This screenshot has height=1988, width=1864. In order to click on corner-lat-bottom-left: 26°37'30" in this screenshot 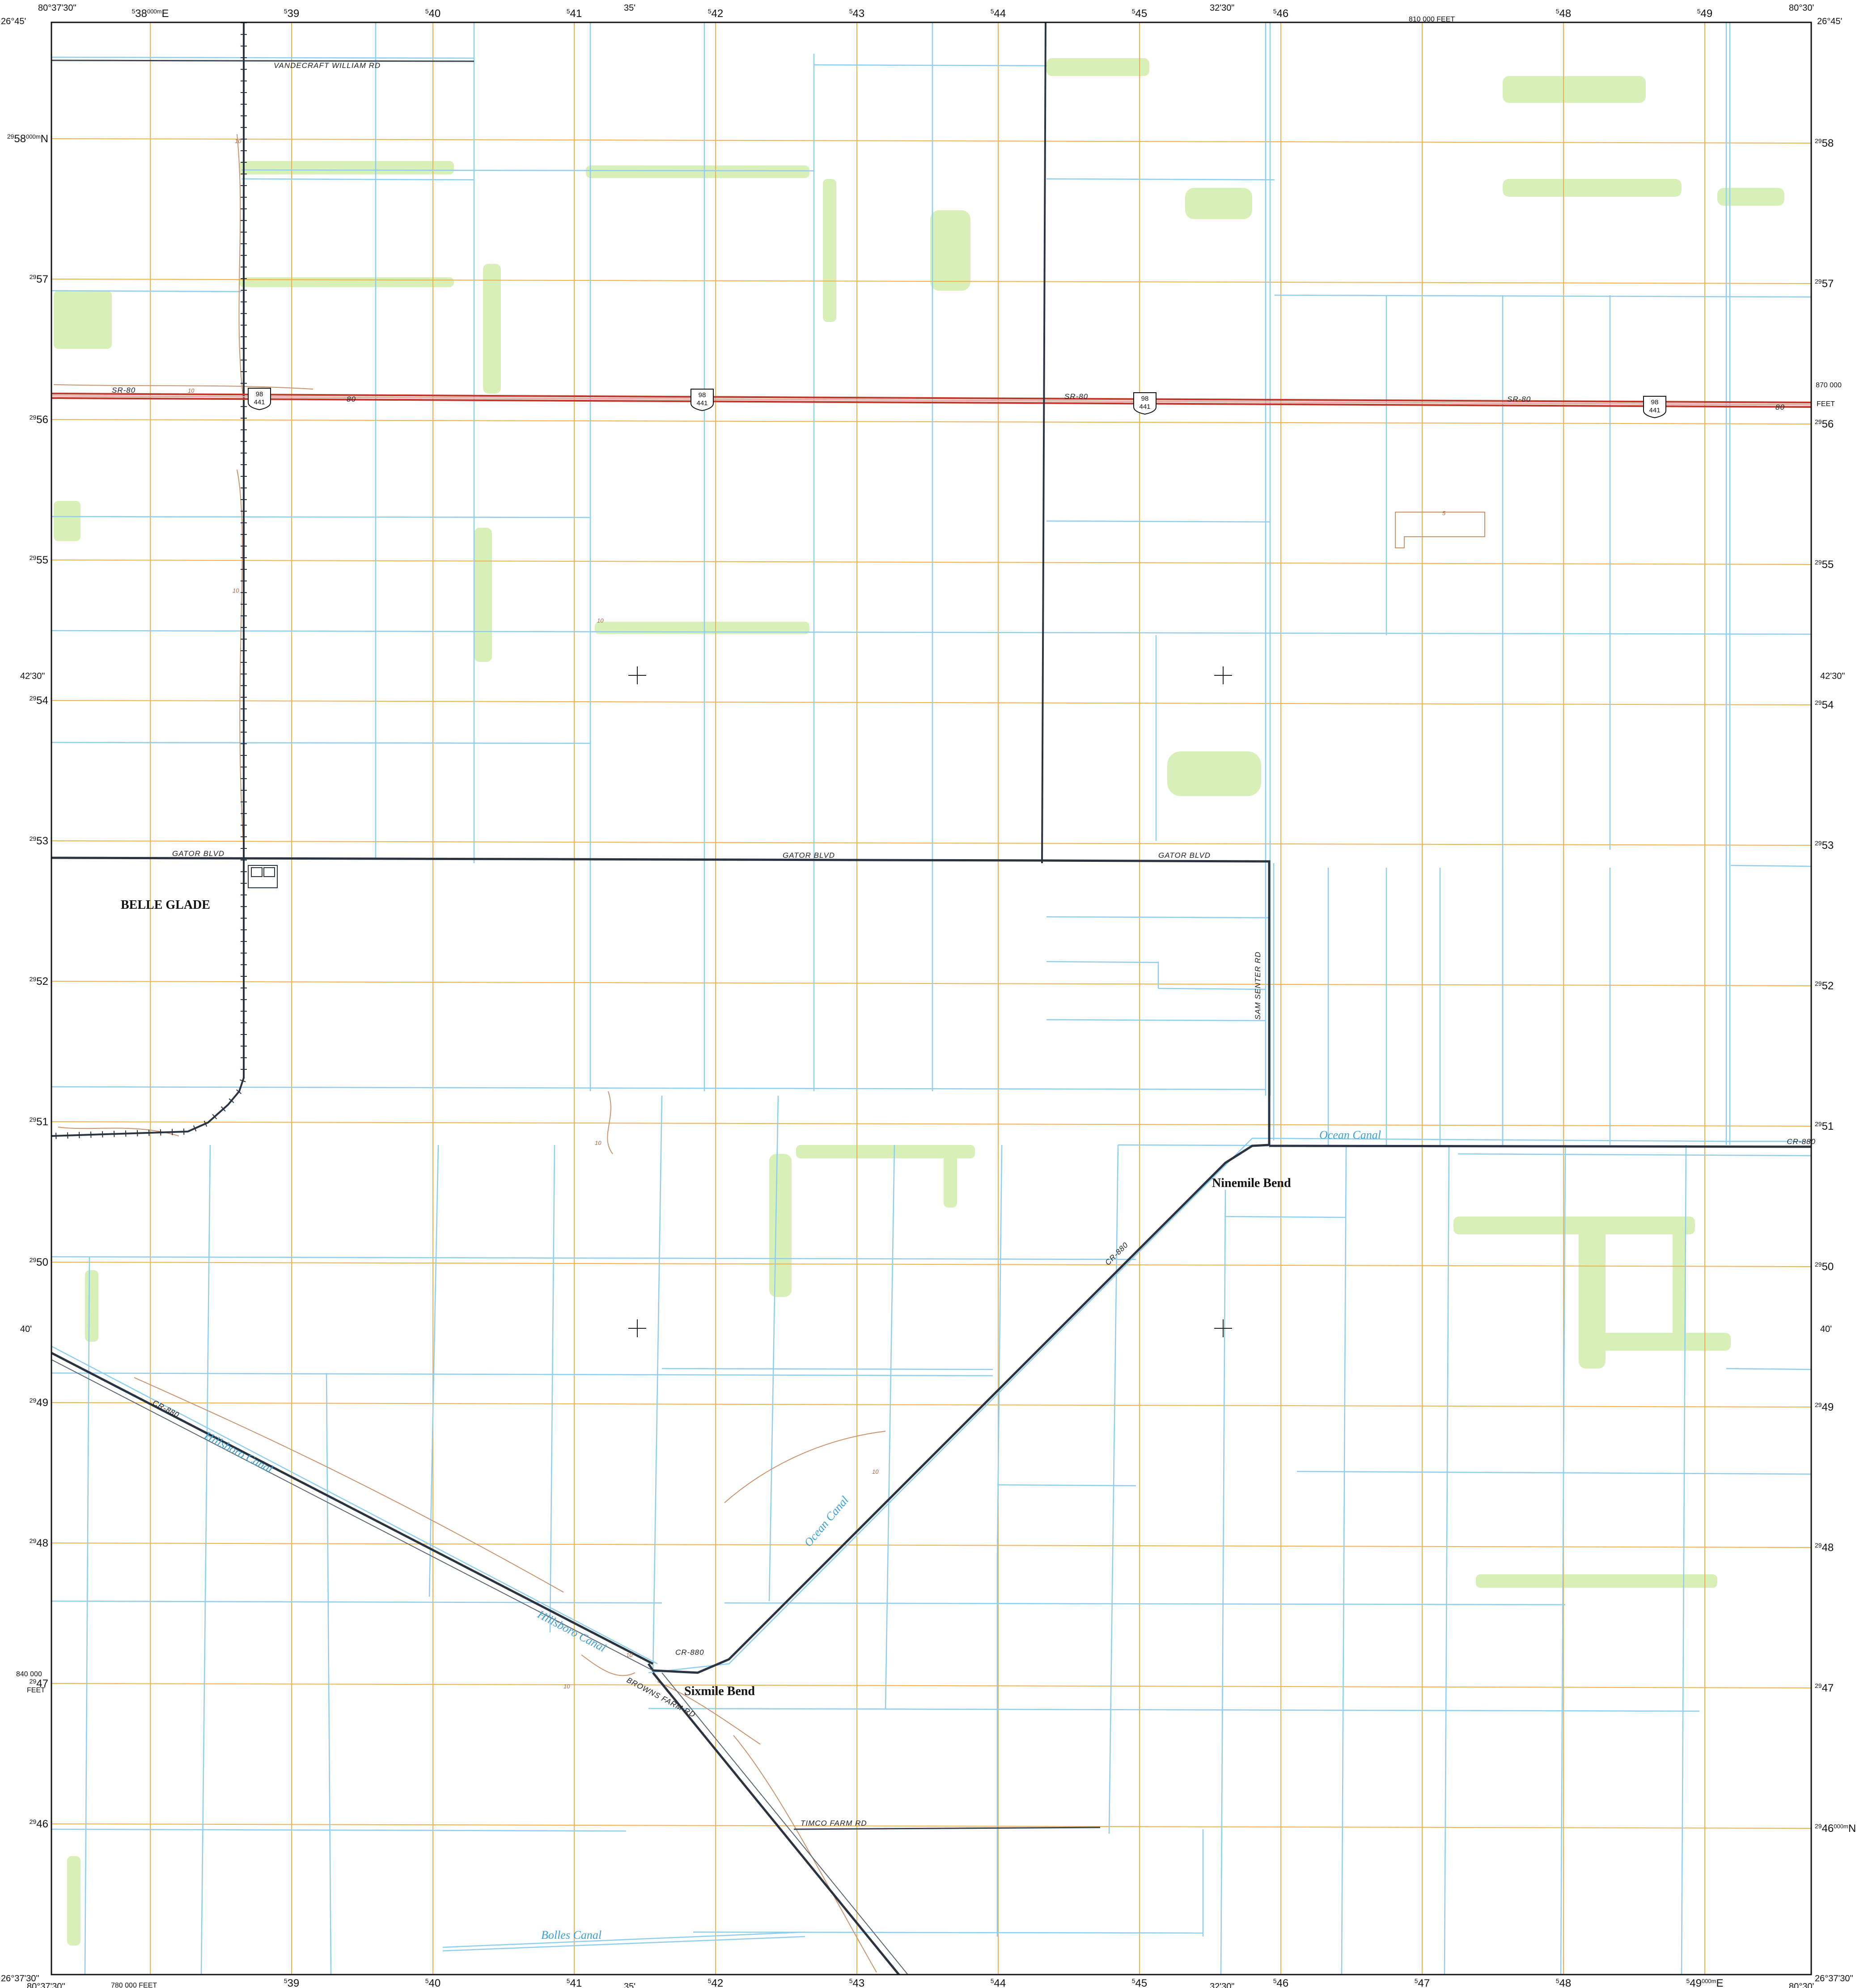, I will do `click(20, 1979)`.